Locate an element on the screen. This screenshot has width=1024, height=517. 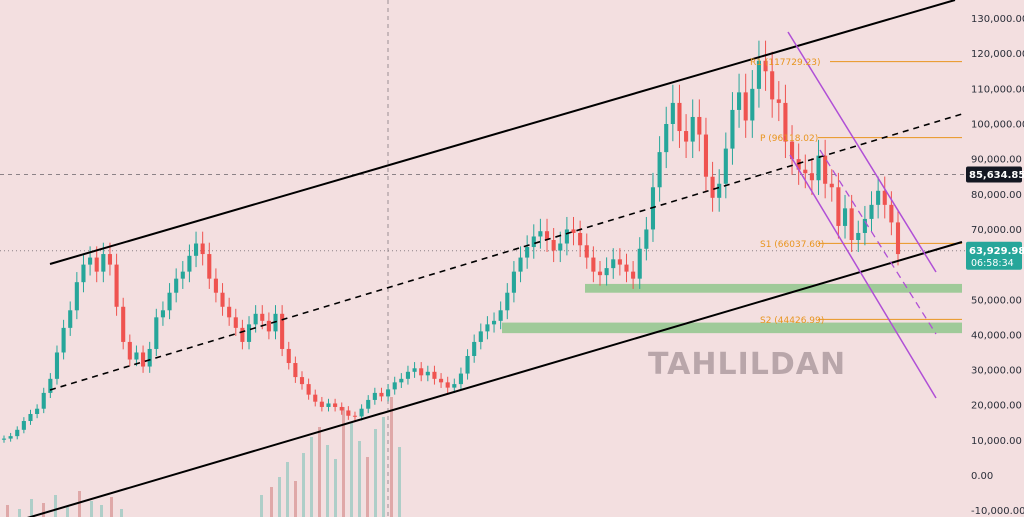
pivot-level-label: S1 (66037.60) is located at coordinates (792, 245).